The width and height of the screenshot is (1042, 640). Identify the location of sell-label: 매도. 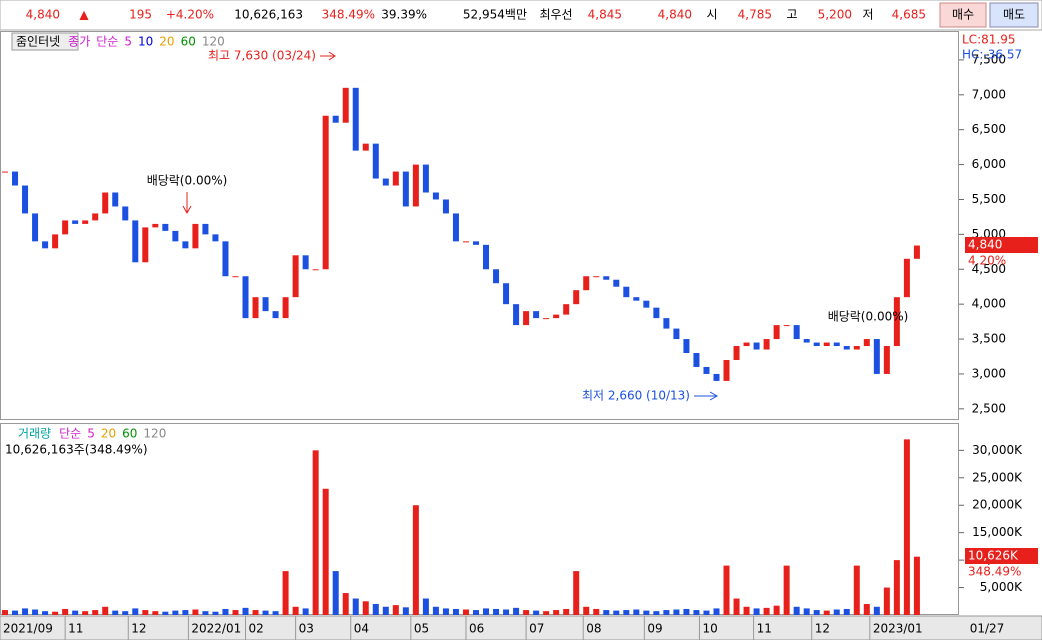
(1014, 15).